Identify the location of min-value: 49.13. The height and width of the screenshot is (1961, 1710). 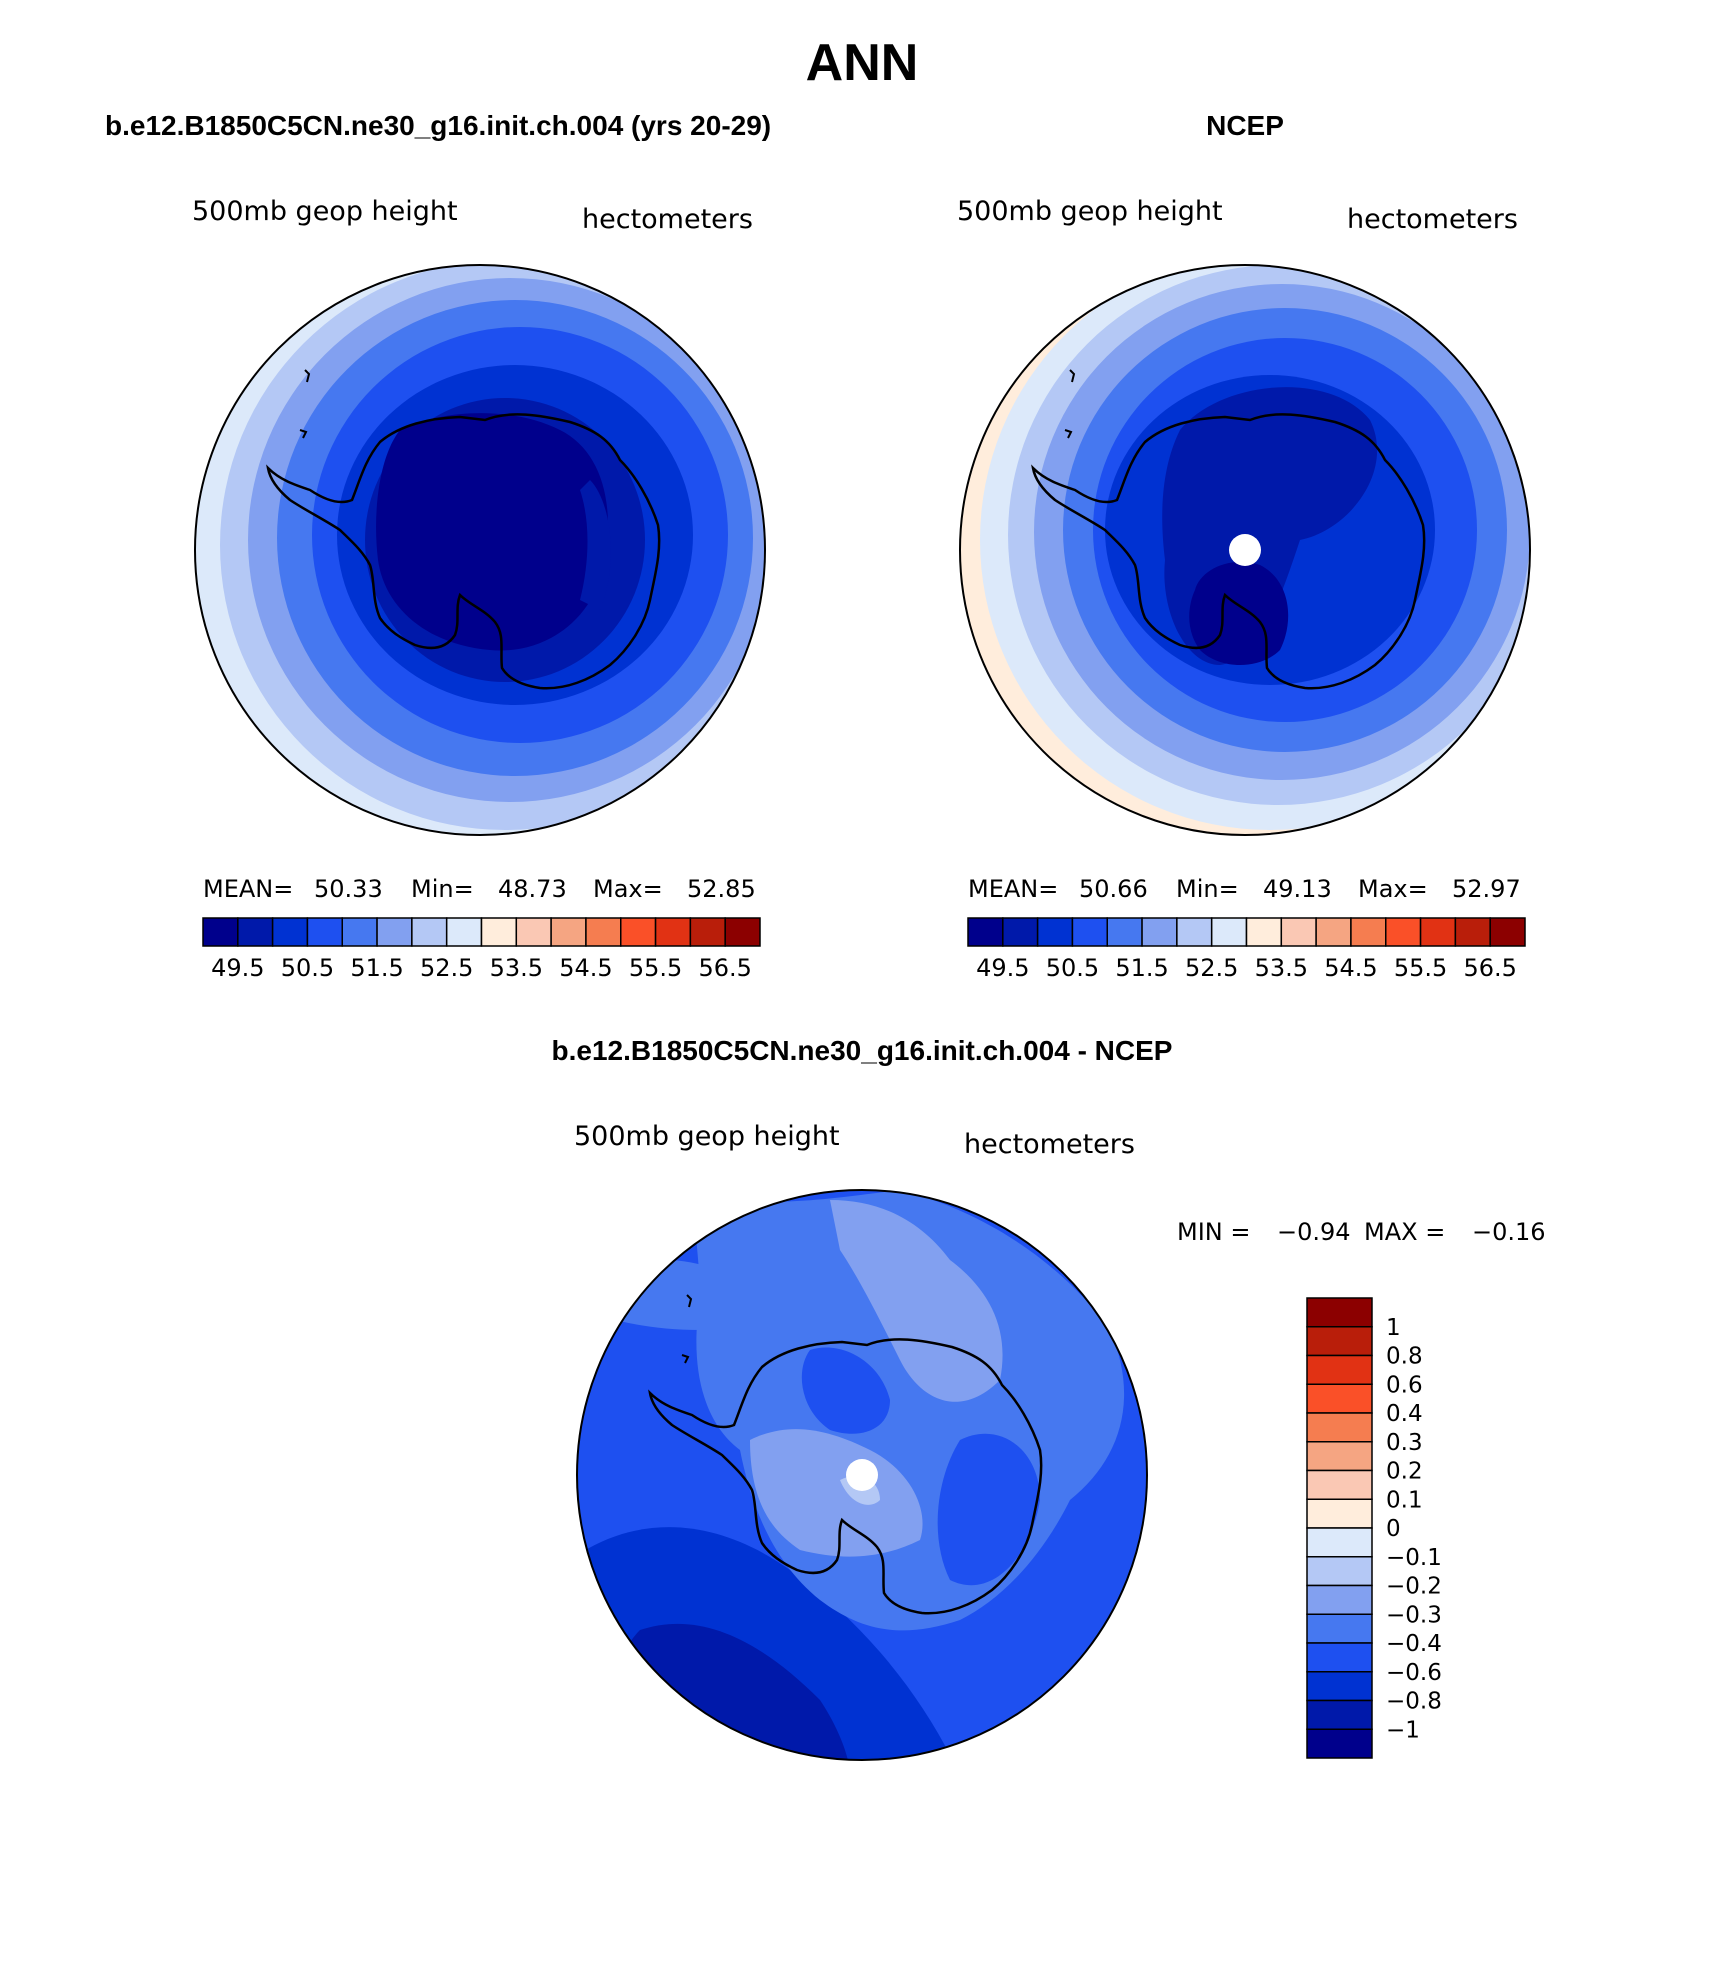
(1297, 889).